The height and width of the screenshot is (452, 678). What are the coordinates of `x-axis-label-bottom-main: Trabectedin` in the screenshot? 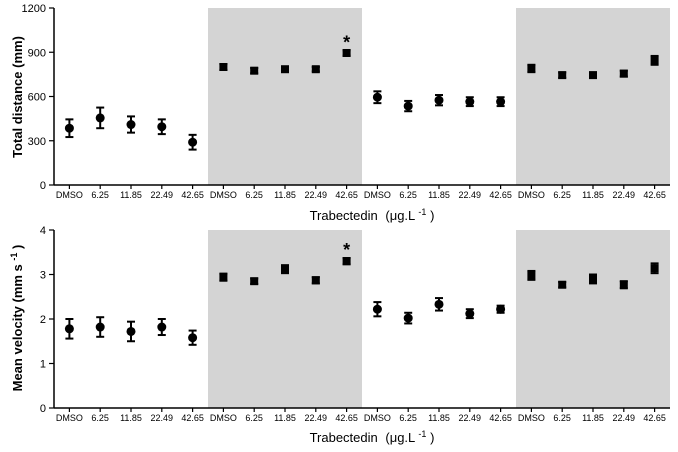 It's located at (344, 437).